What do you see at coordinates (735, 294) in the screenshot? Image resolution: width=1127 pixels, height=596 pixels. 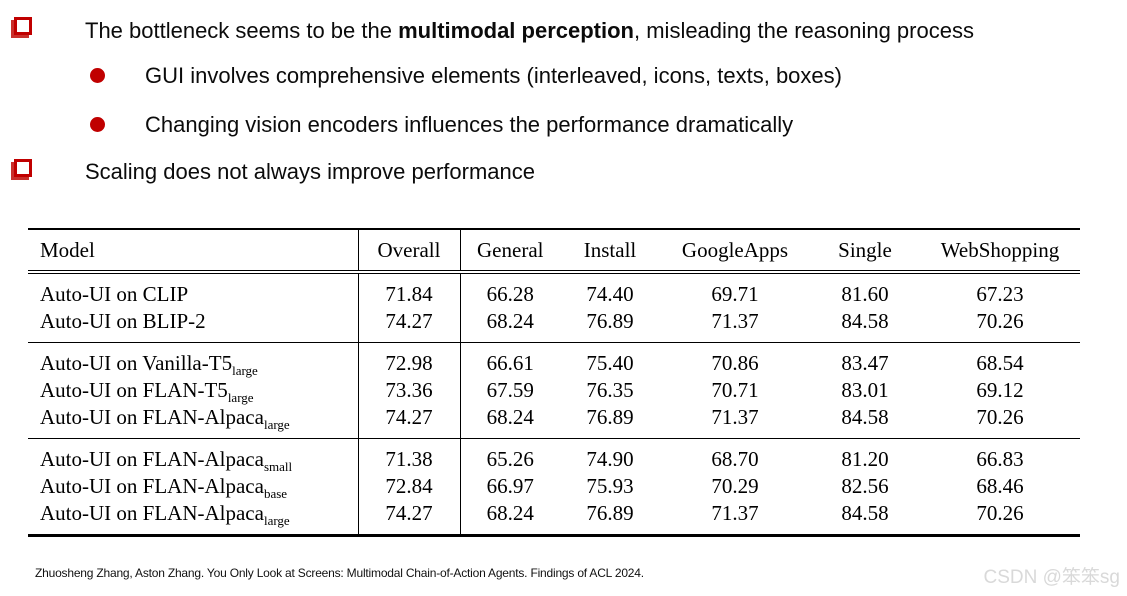 I see `cell-value: 69.71` at bounding box center [735, 294].